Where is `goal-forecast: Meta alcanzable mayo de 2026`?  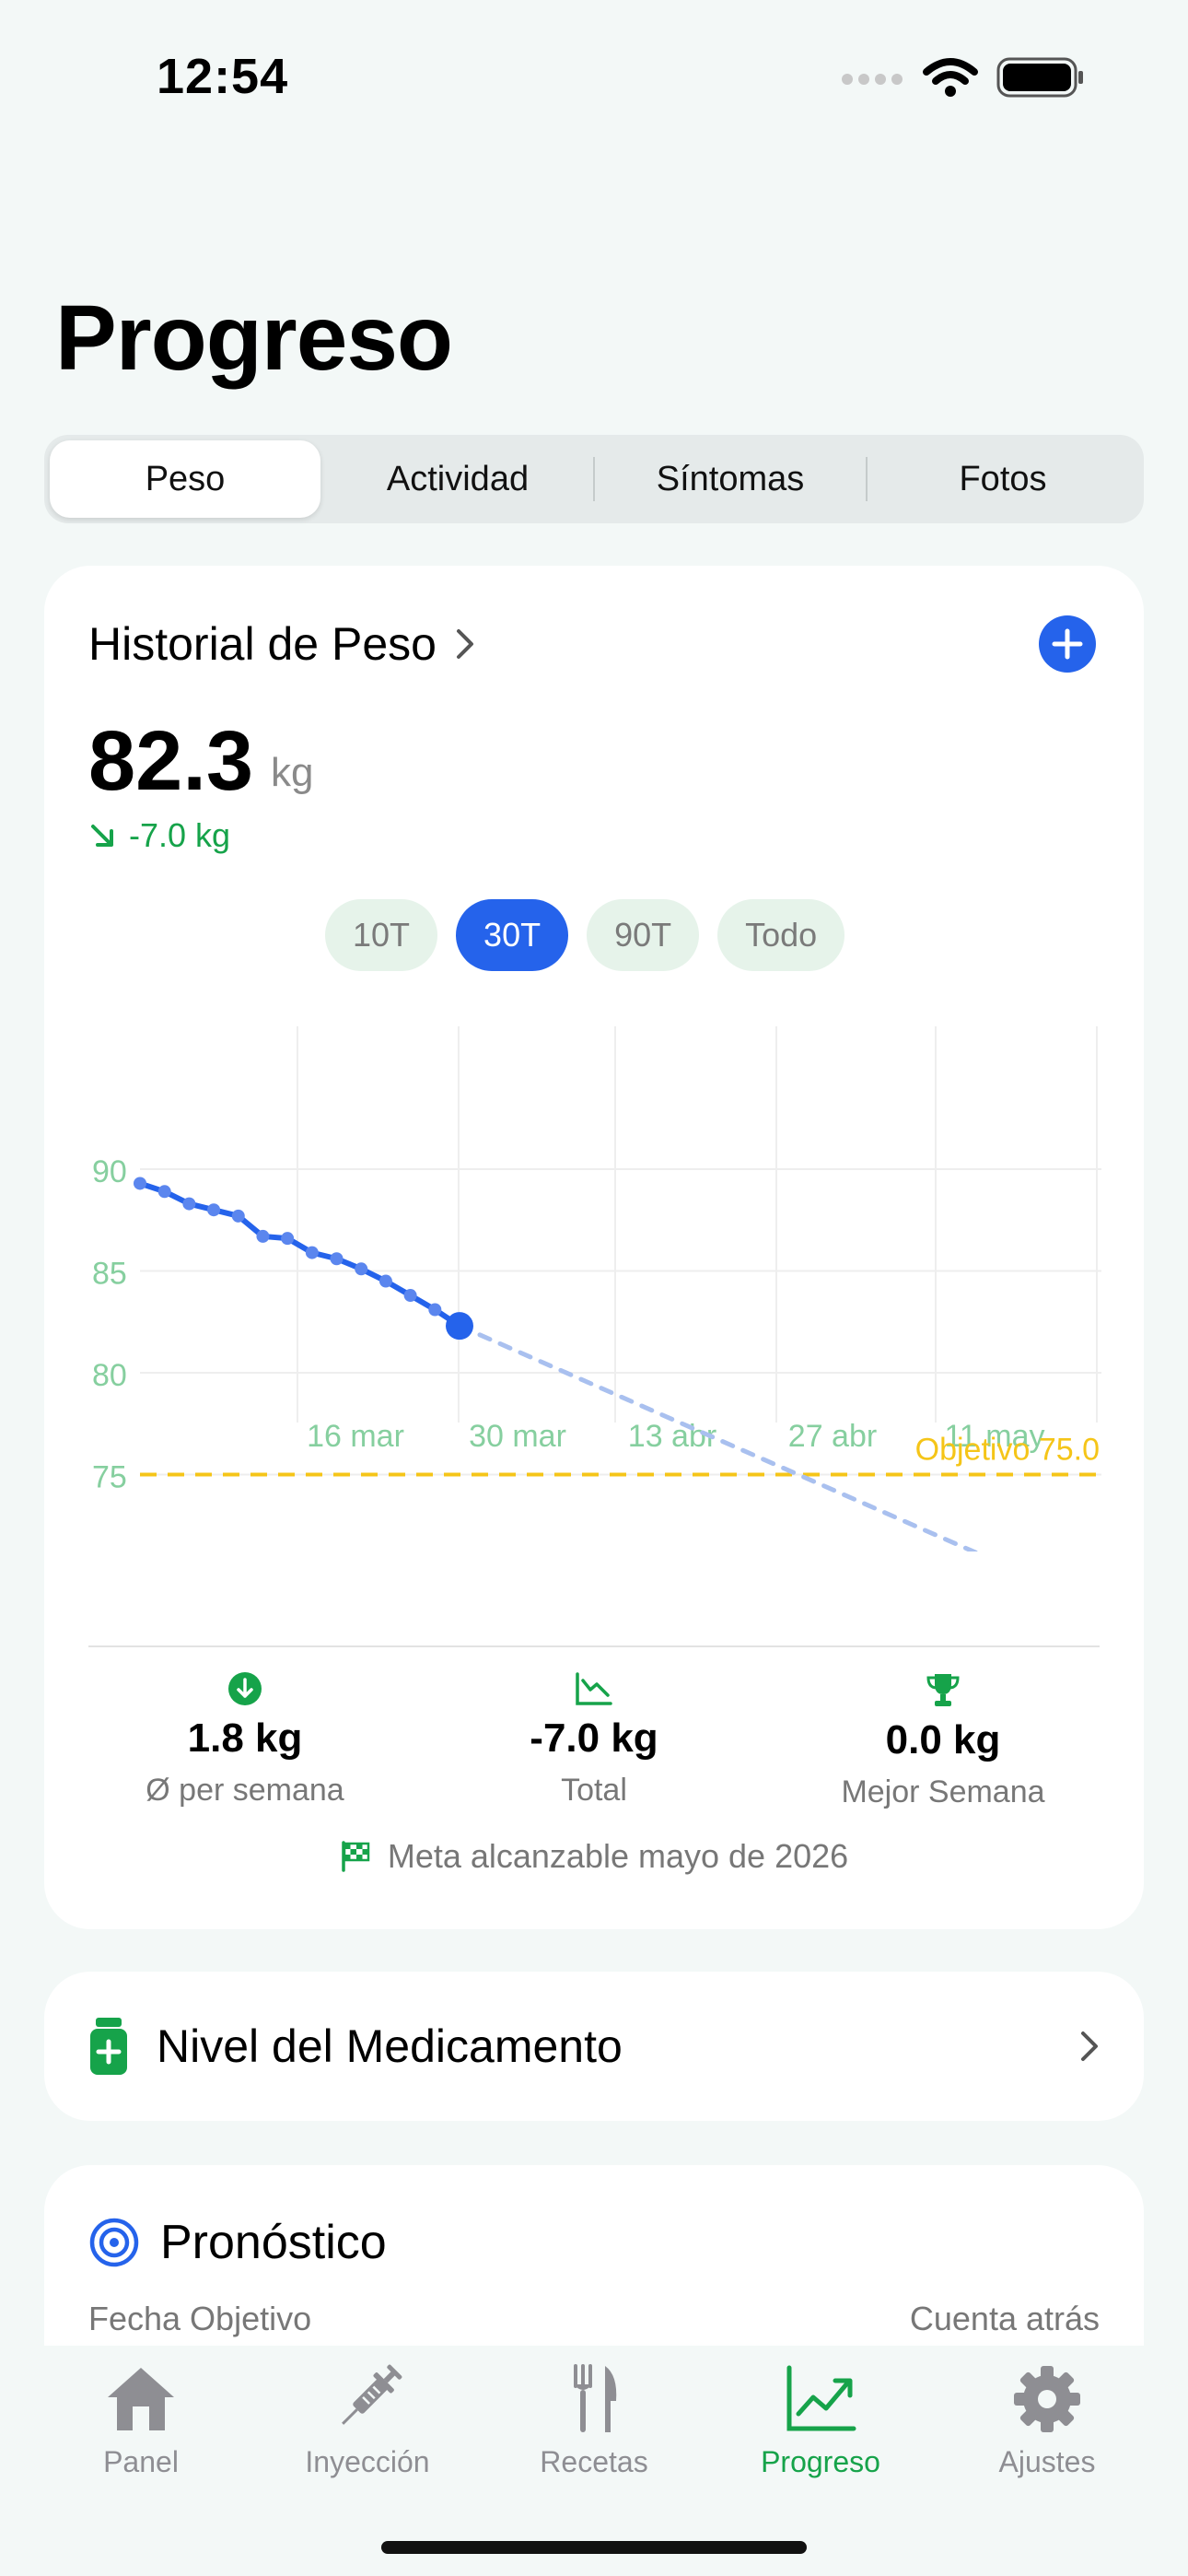
goal-forecast: Meta alcanzable mayo de 2026 is located at coordinates (594, 1856).